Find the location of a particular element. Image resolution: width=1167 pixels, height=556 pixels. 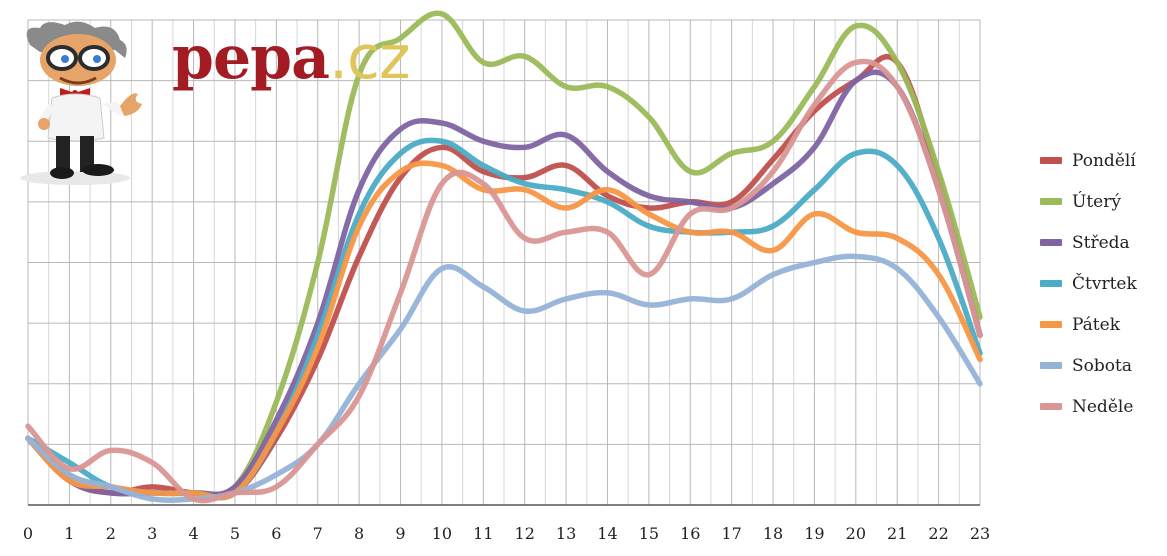

x-tick-label: 3 is located at coordinates (152, 533).